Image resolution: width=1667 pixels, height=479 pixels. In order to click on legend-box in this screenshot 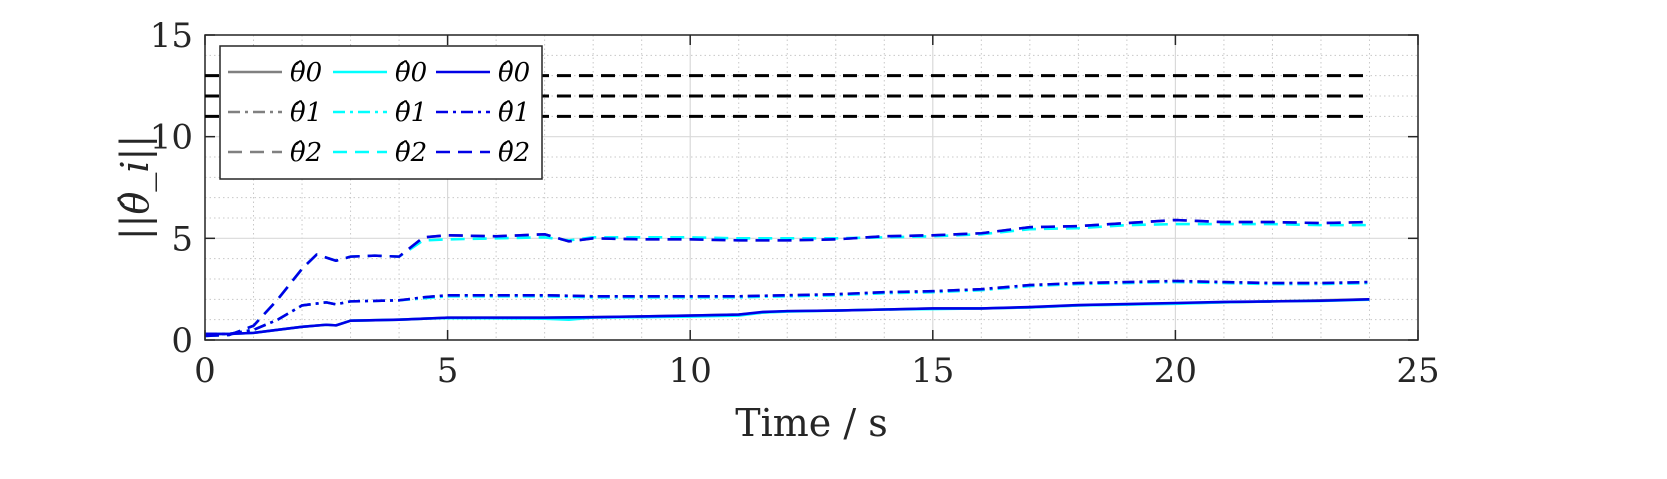, I will do `click(381, 112)`.